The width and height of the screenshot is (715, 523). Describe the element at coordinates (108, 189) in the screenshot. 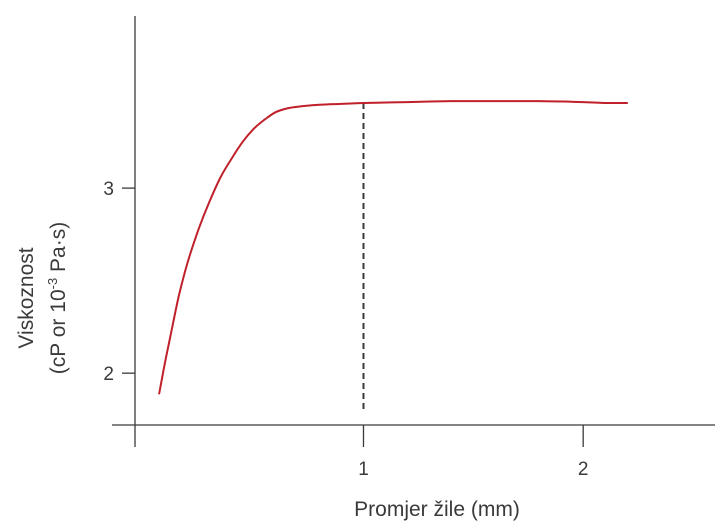

I see `y-tick-label: 3` at that location.